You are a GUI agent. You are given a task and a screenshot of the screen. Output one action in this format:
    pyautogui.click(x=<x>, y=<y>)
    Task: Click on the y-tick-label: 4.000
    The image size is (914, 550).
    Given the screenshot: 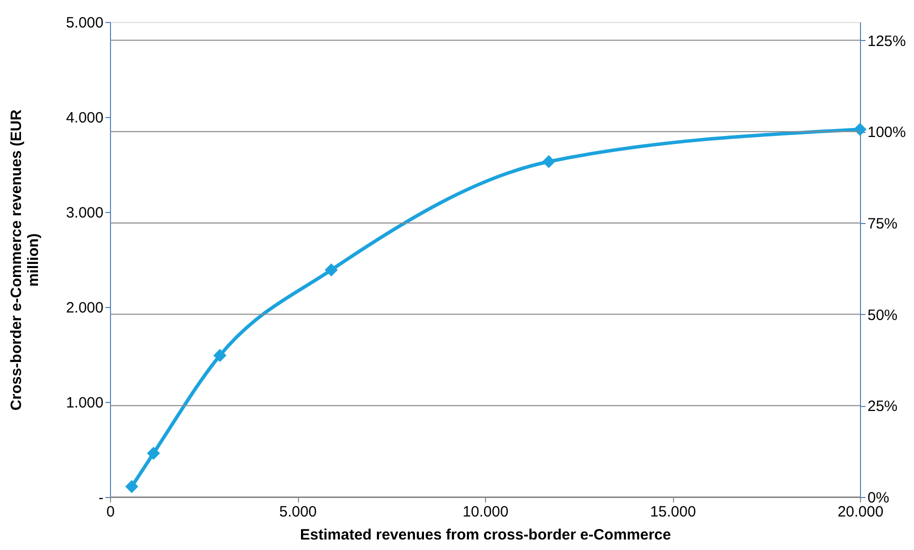 What is the action you would take?
    pyautogui.click(x=85, y=118)
    